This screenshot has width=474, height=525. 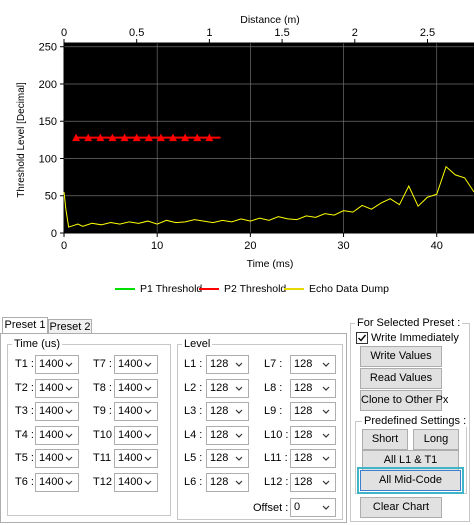 I want to click on l-select-3: 128, so click(x=227, y=411).